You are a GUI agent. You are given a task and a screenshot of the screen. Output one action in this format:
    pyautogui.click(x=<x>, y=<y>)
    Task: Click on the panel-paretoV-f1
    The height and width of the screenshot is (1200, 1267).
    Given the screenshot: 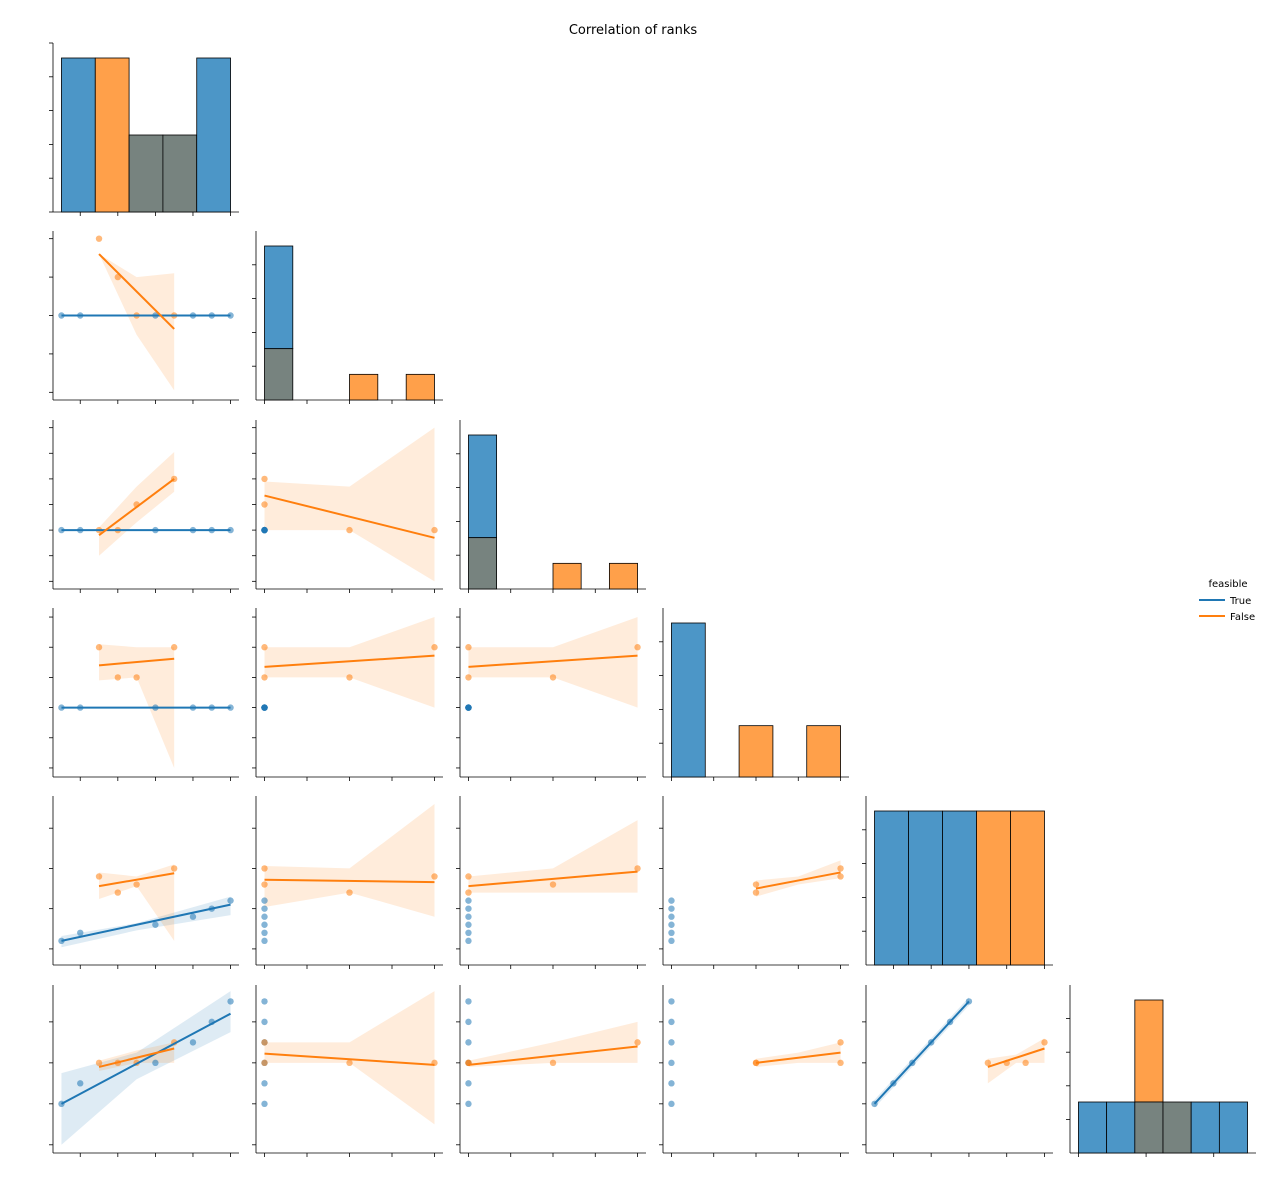 What is the action you would take?
    pyautogui.click(x=144, y=694)
    